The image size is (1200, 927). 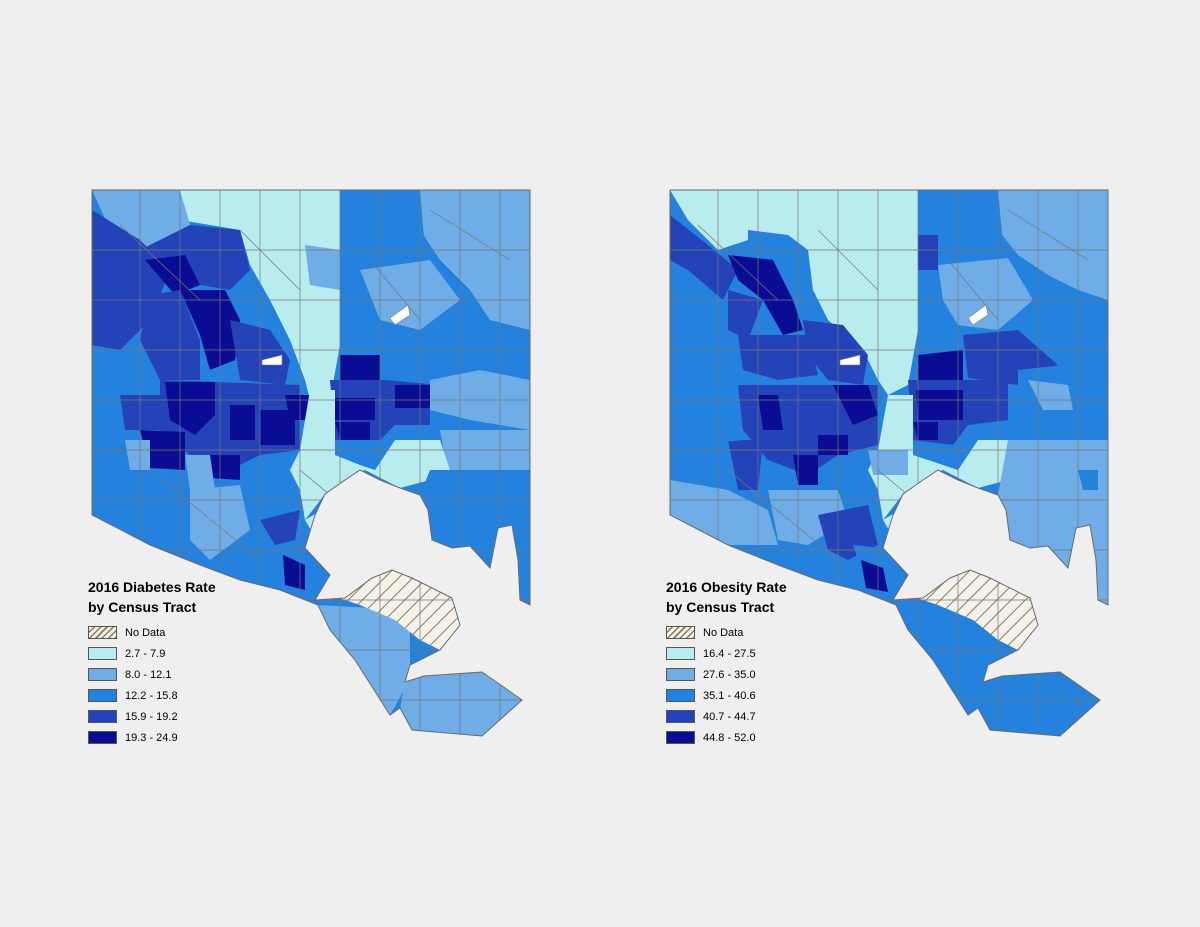 What do you see at coordinates (151, 695) in the screenshot?
I see `legend-label: 12.2 - 15.8` at bounding box center [151, 695].